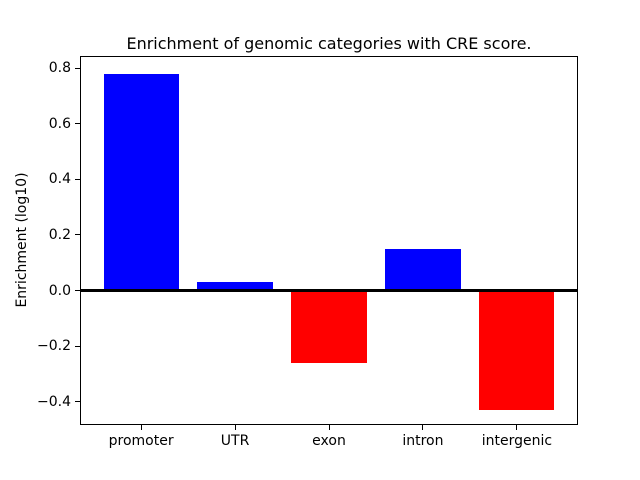 This screenshot has height=480, width=640. What do you see at coordinates (235, 441) in the screenshot?
I see `x-tick-label-UTR: UTR` at bounding box center [235, 441].